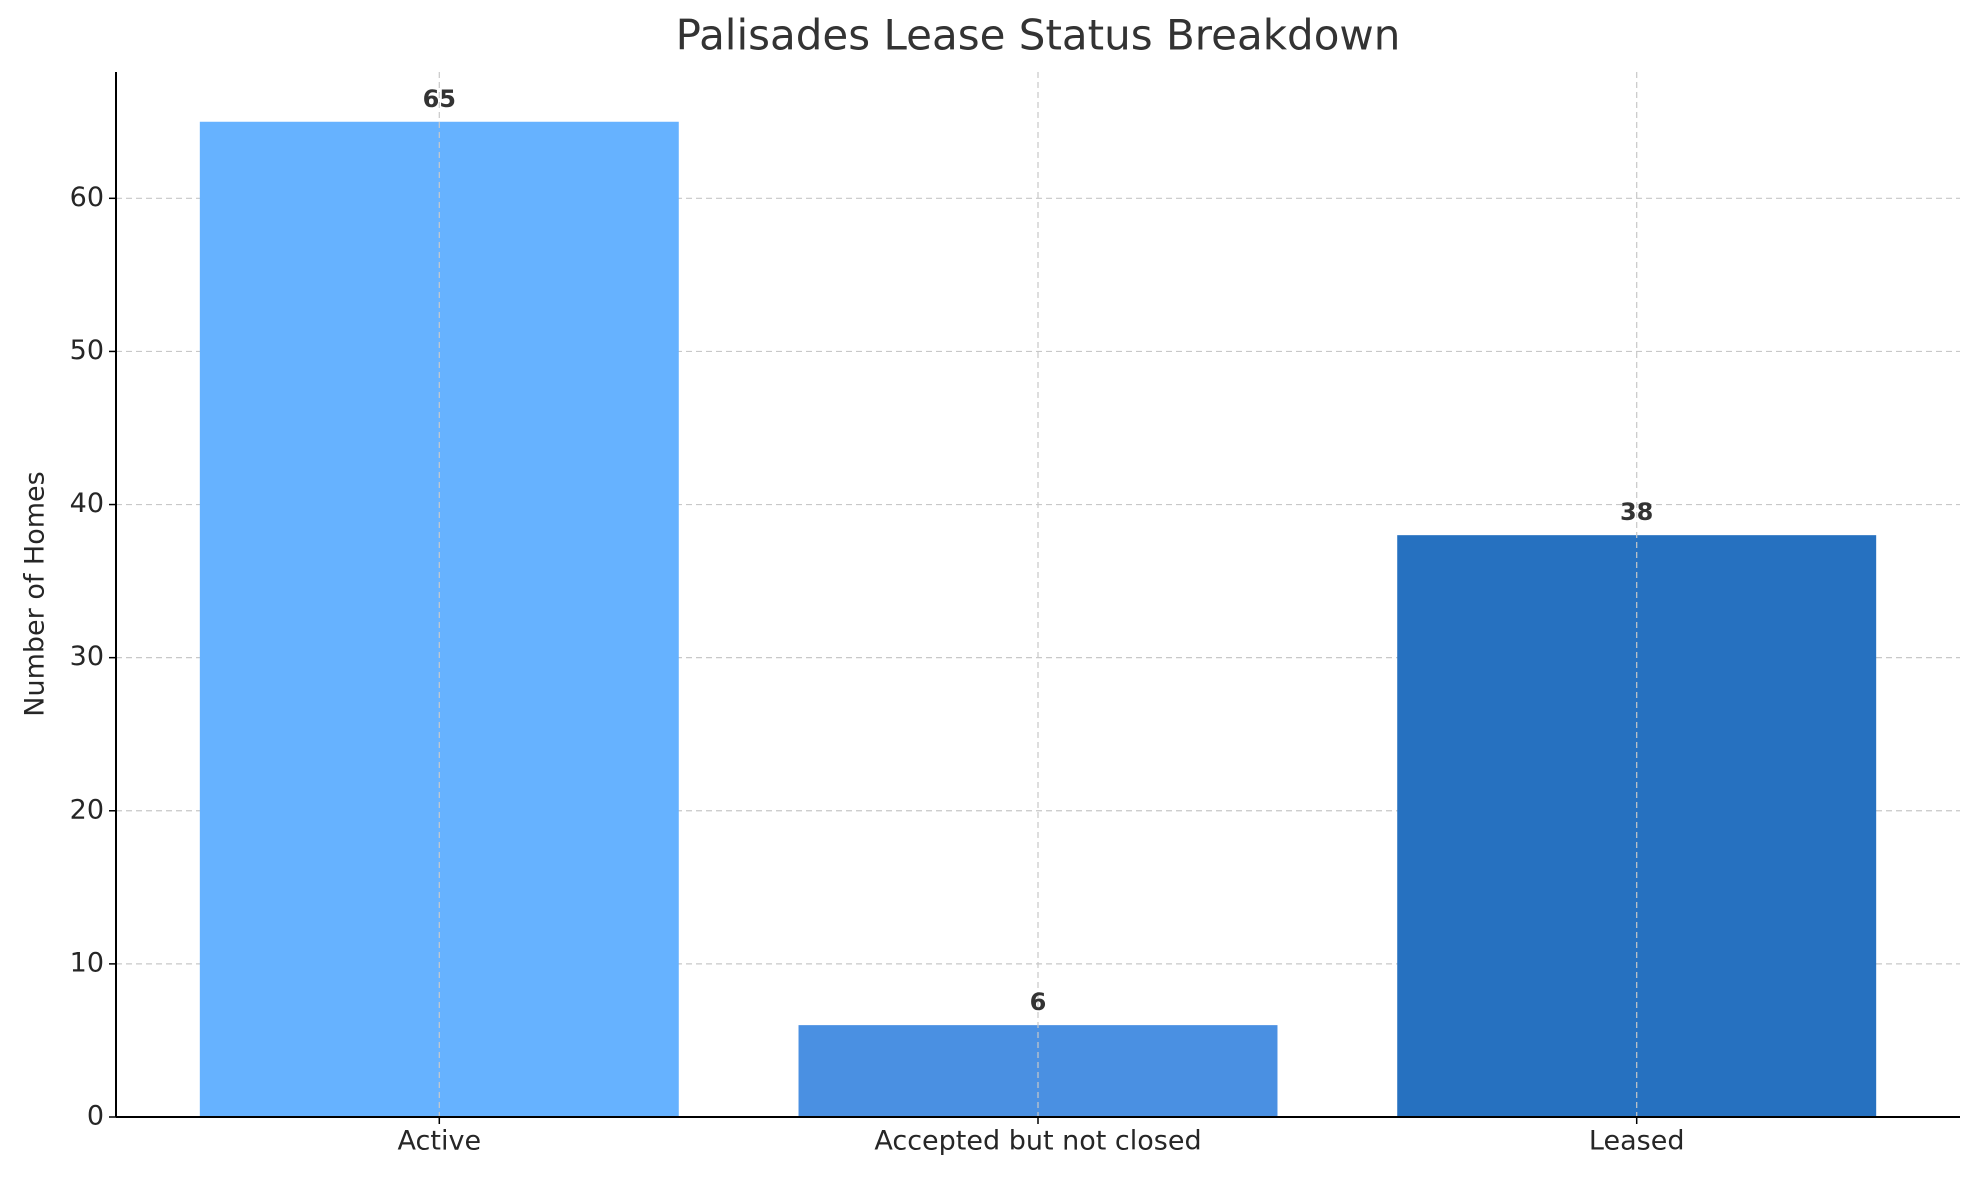  What do you see at coordinates (87, 656) in the screenshot?
I see `y-tick-label: 30` at bounding box center [87, 656].